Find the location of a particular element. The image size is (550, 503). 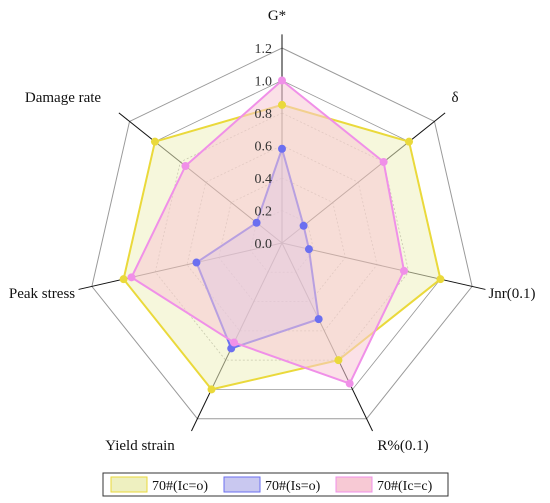

legend: 70#(Ic=o) 70#(Is=o) 70#(Ic=c) is located at coordinates (275, 484).